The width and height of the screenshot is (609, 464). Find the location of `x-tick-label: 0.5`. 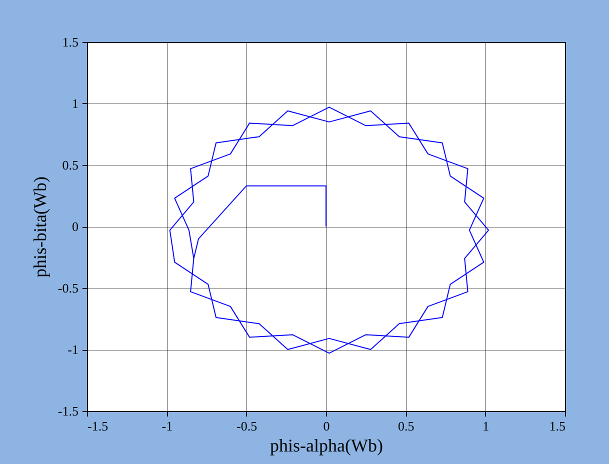

x-tick-label: 0.5 is located at coordinates (406, 426).